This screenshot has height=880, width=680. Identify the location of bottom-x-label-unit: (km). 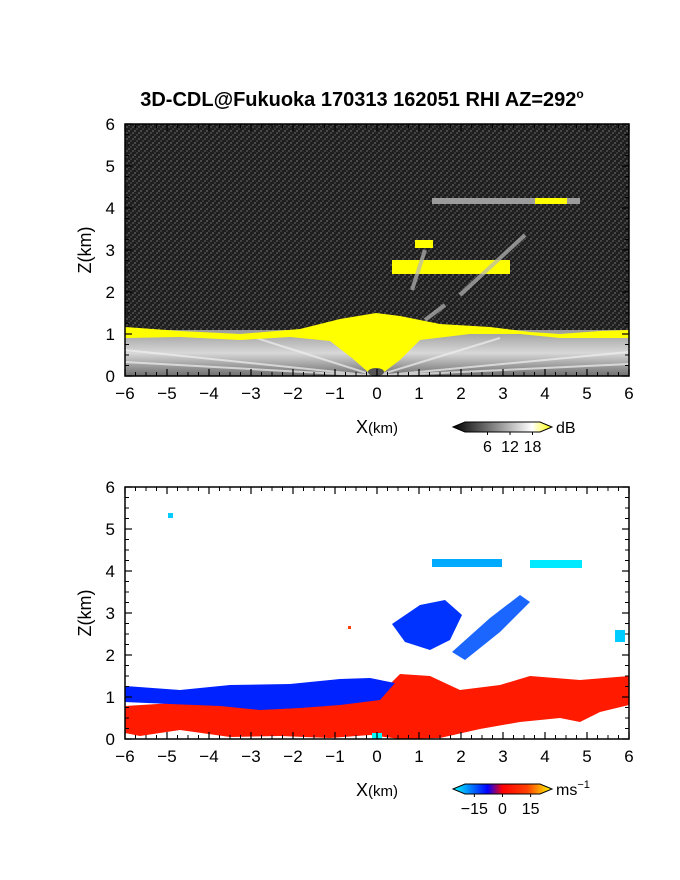
(383, 791).